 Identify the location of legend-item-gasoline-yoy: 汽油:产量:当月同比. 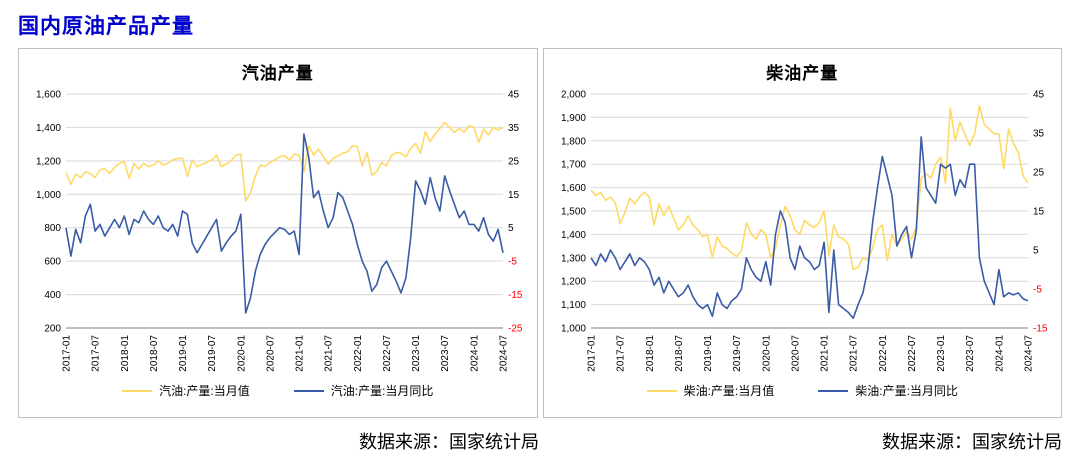
(363, 390).